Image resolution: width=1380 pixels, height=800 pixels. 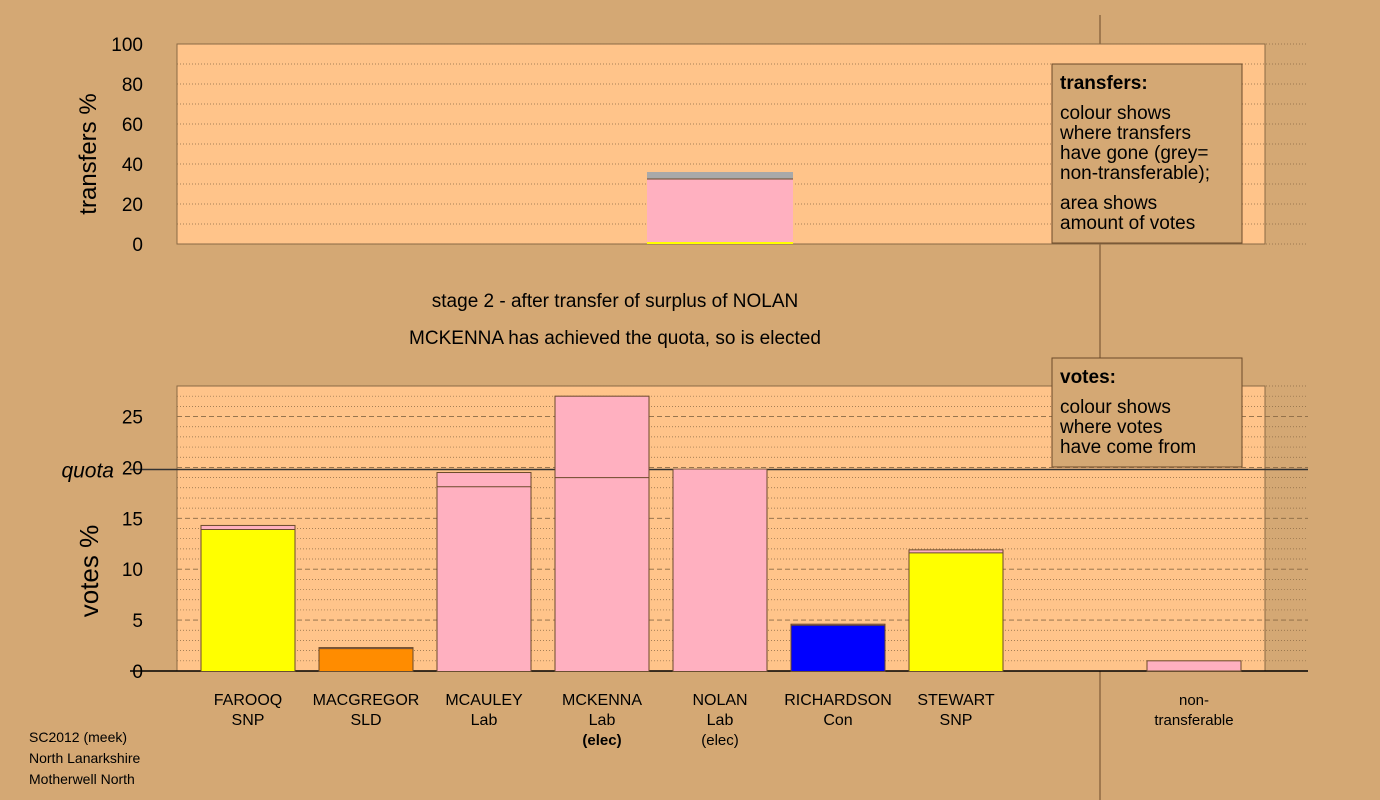 I want to click on candidate-name-label: MCAULEY, so click(x=484, y=700).